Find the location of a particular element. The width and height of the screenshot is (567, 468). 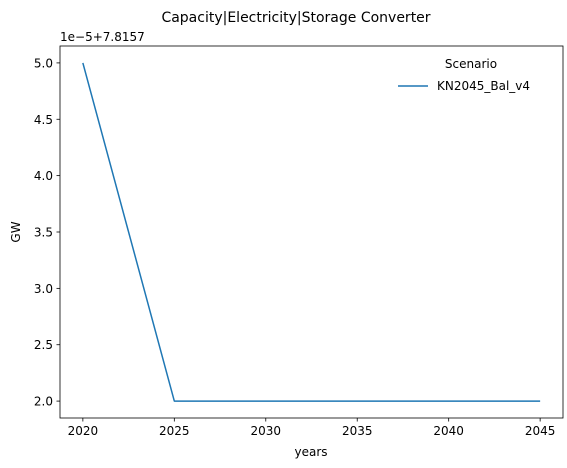

y-tick-label: 4.0 is located at coordinates (43, 176).